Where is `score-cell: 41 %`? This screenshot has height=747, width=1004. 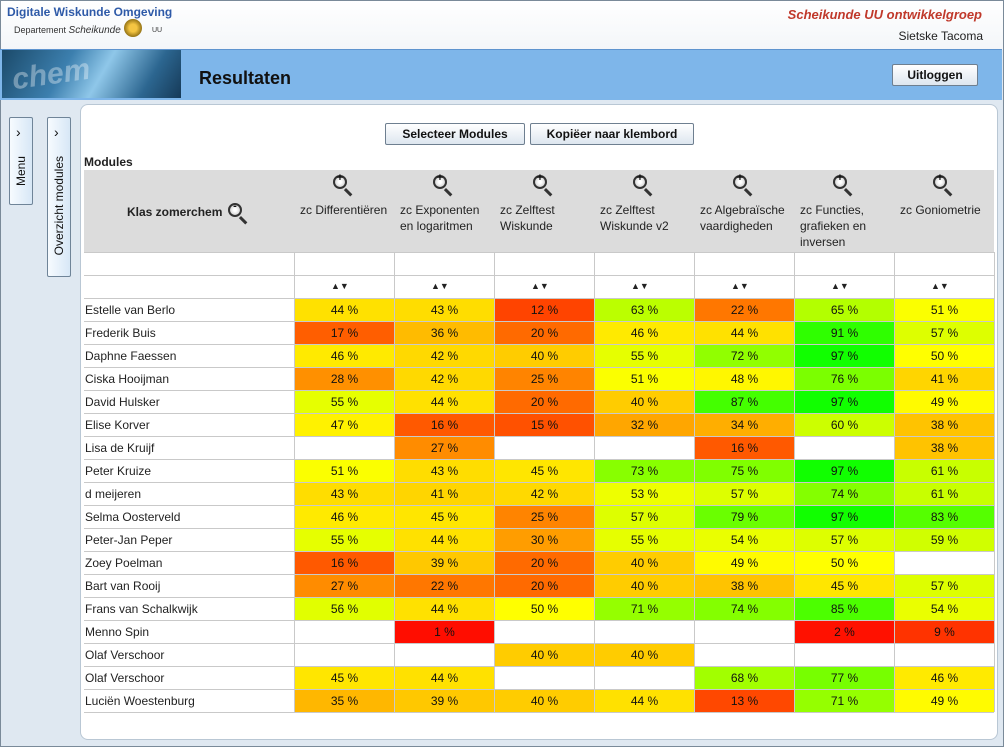
score-cell: 41 % is located at coordinates (944, 379).